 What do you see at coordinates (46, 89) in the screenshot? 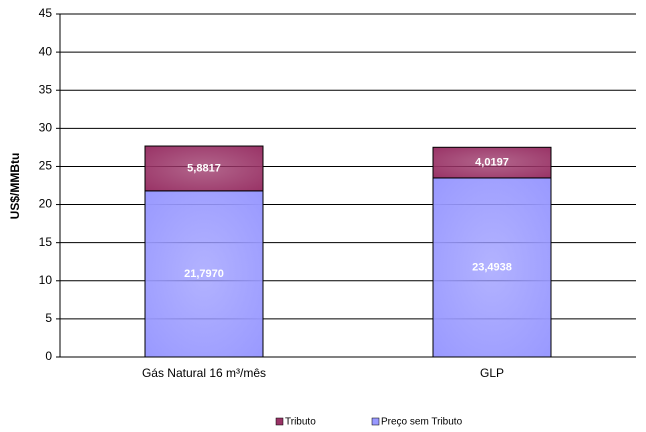
I see `y-tick-label: 35` at bounding box center [46, 89].